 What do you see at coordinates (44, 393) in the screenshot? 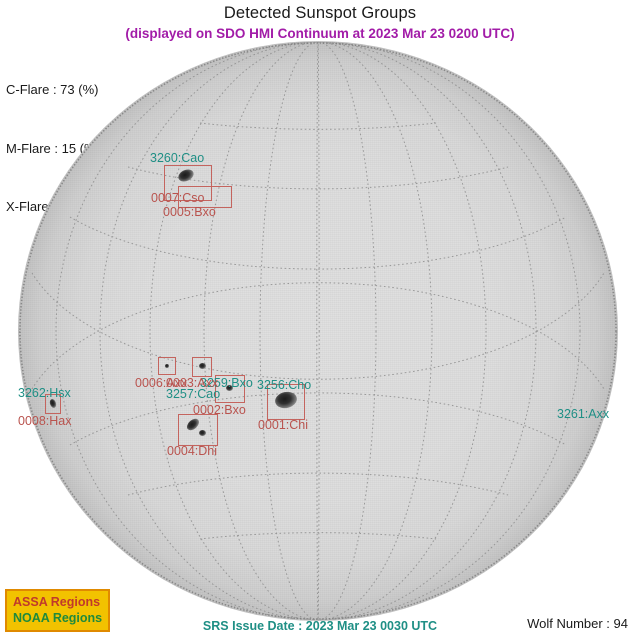
I see `noaa-label-3262: 3262:Hsx` at bounding box center [44, 393].